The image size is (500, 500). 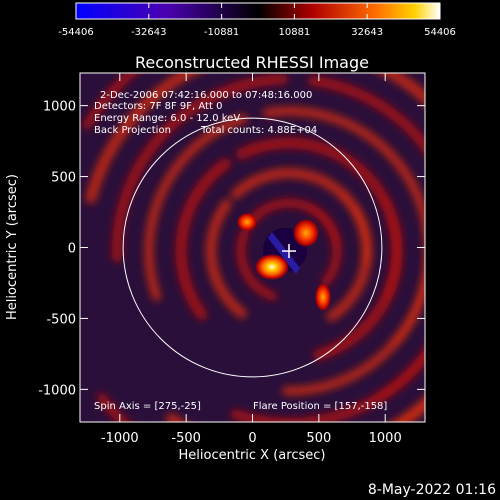 I want to click on flare-source-north, so click(x=306, y=233).